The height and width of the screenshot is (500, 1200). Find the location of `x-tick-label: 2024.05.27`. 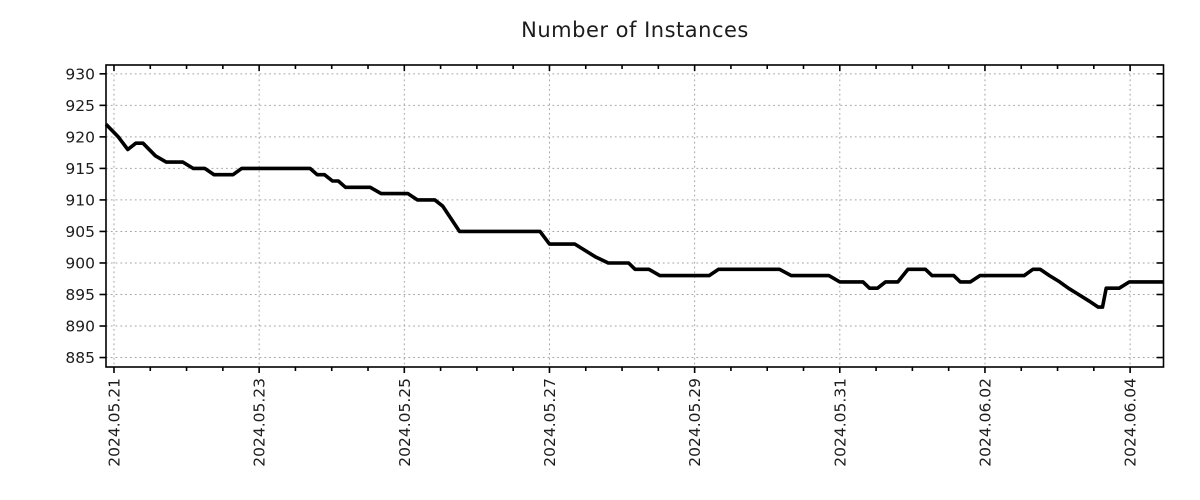

x-tick-label: 2024.05.27 is located at coordinates (550, 422).